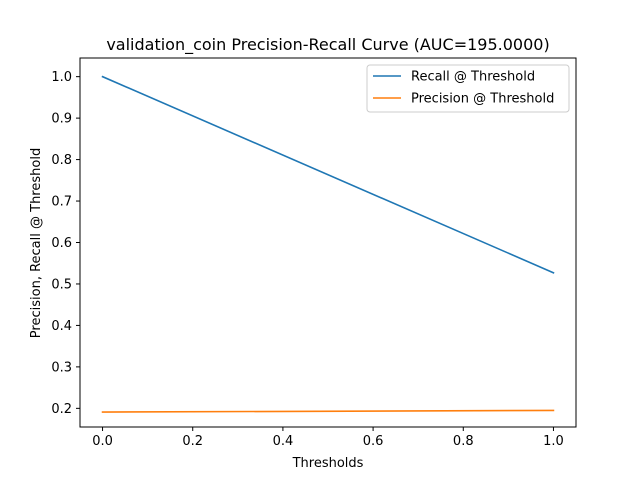 The image size is (640, 484). What do you see at coordinates (61, 160) in the screenshot?
I see `y-tick-label: 0.8` at bounding box center [61, 160].